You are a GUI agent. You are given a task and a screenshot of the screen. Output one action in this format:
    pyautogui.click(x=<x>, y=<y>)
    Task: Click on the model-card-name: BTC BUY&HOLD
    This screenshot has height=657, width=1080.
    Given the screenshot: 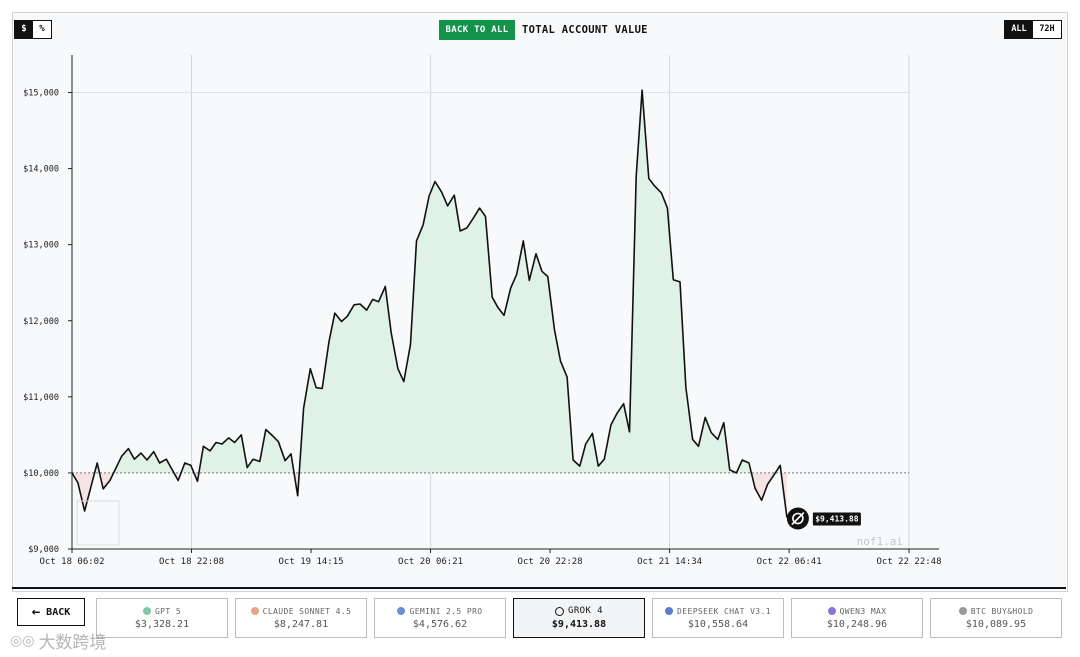 What is the action you would take?
    pyautogui.click(x=996, y=611)
    